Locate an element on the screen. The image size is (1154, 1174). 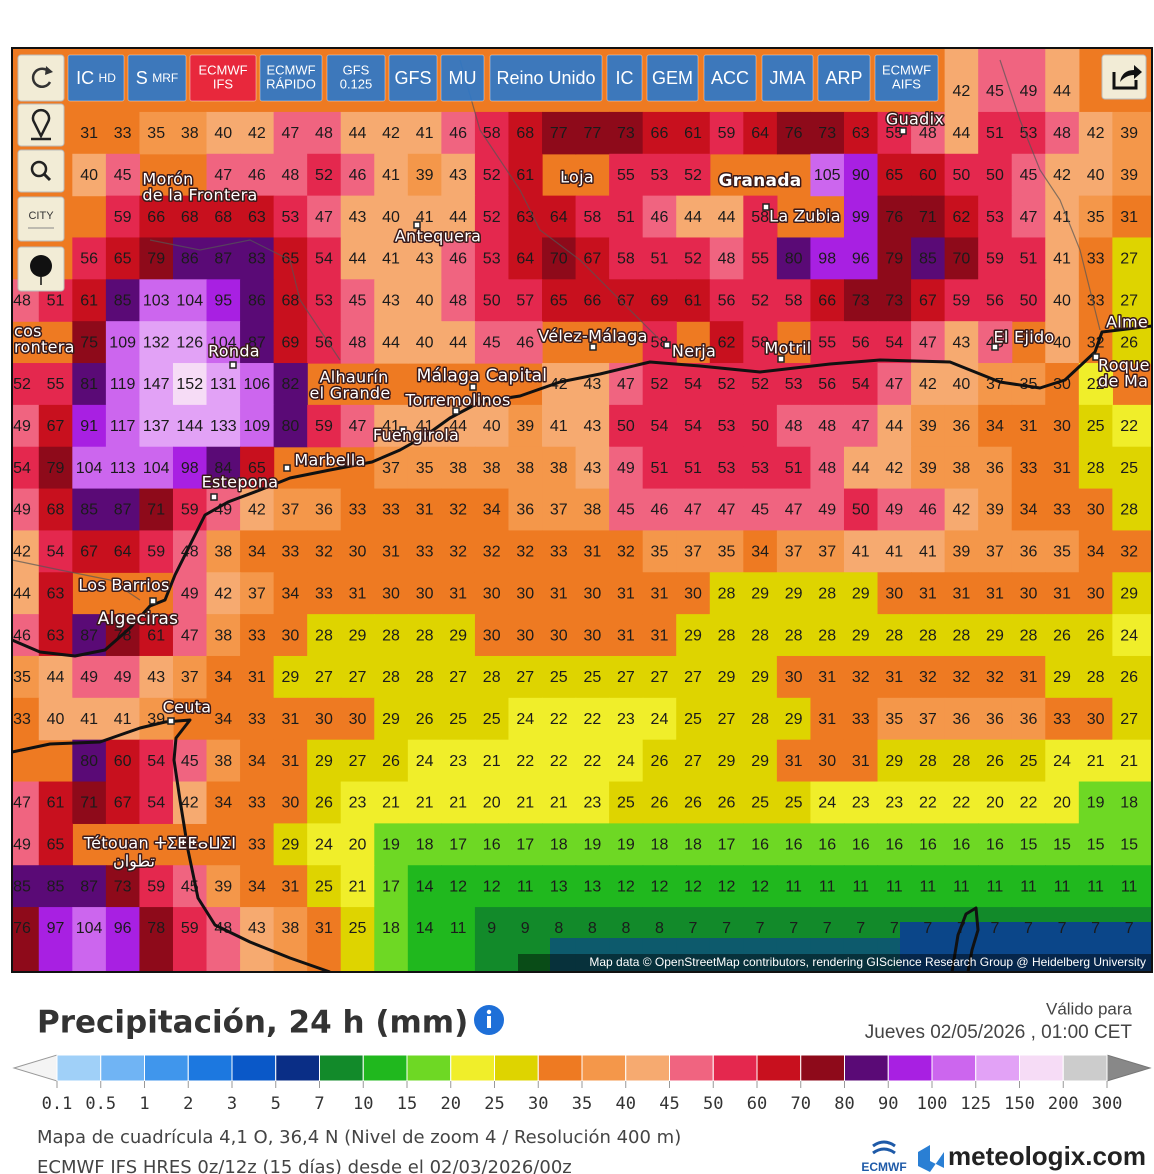
grid-value: 67 is located at coordinates (626, 300).